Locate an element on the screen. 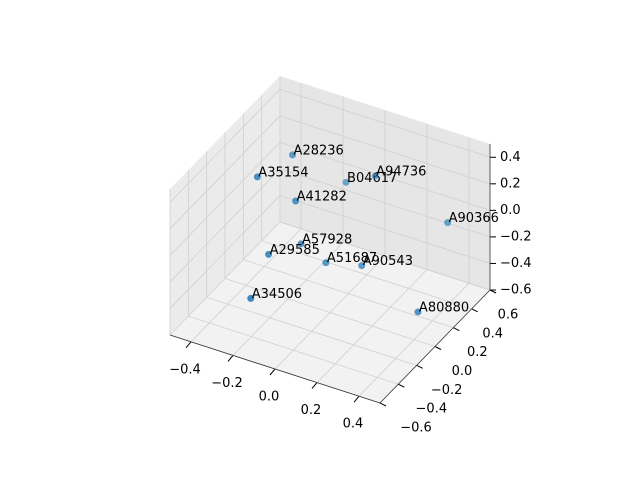 The image size is (640, 480). x-tick-label: 0.4 is located at coordinates (353, 424).